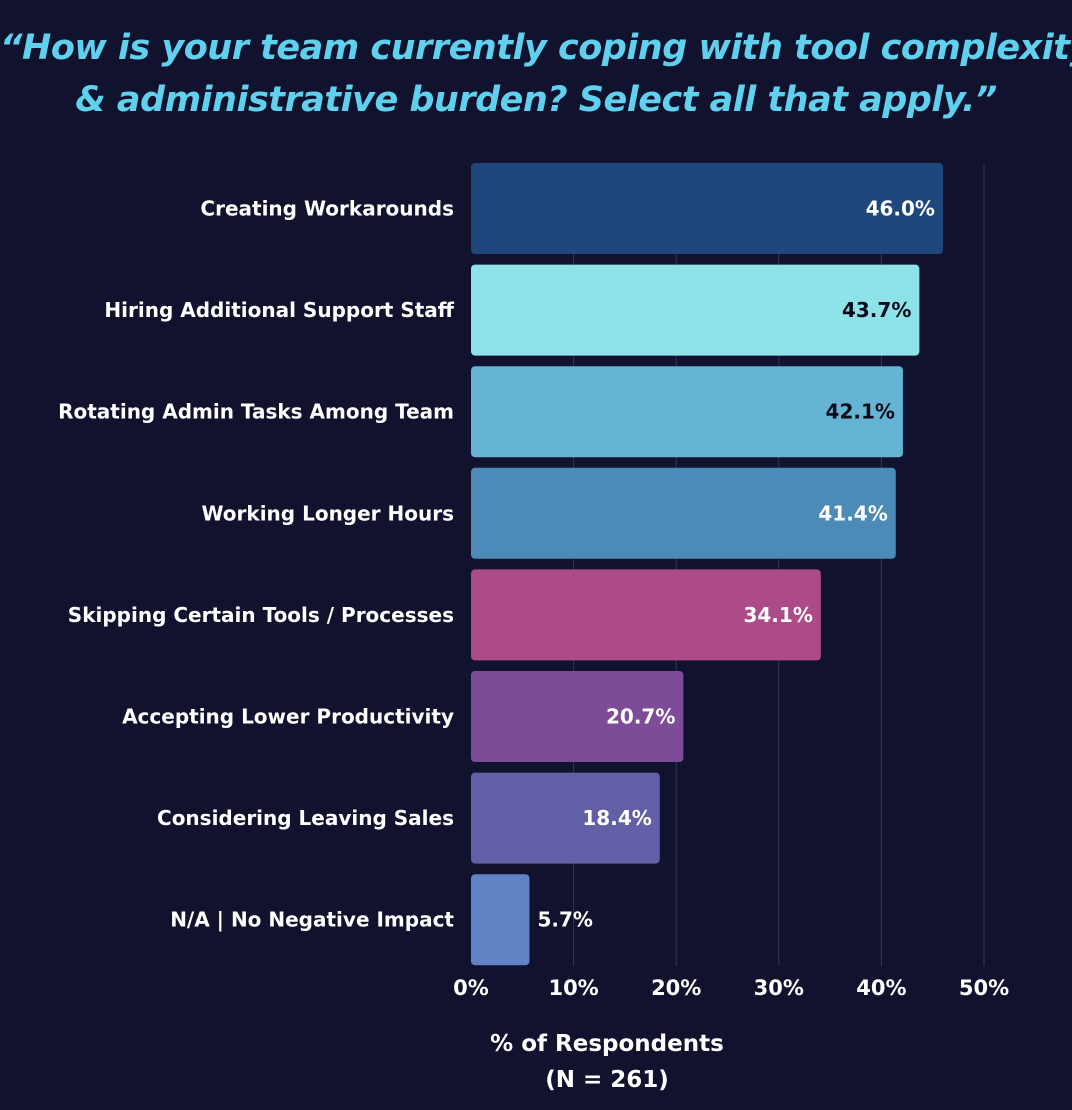 Image resolution: width=1072 pixels, height=1110 pixels. I want to click on category-label-7: N/A | No Negative Impact, so click(312, 920).